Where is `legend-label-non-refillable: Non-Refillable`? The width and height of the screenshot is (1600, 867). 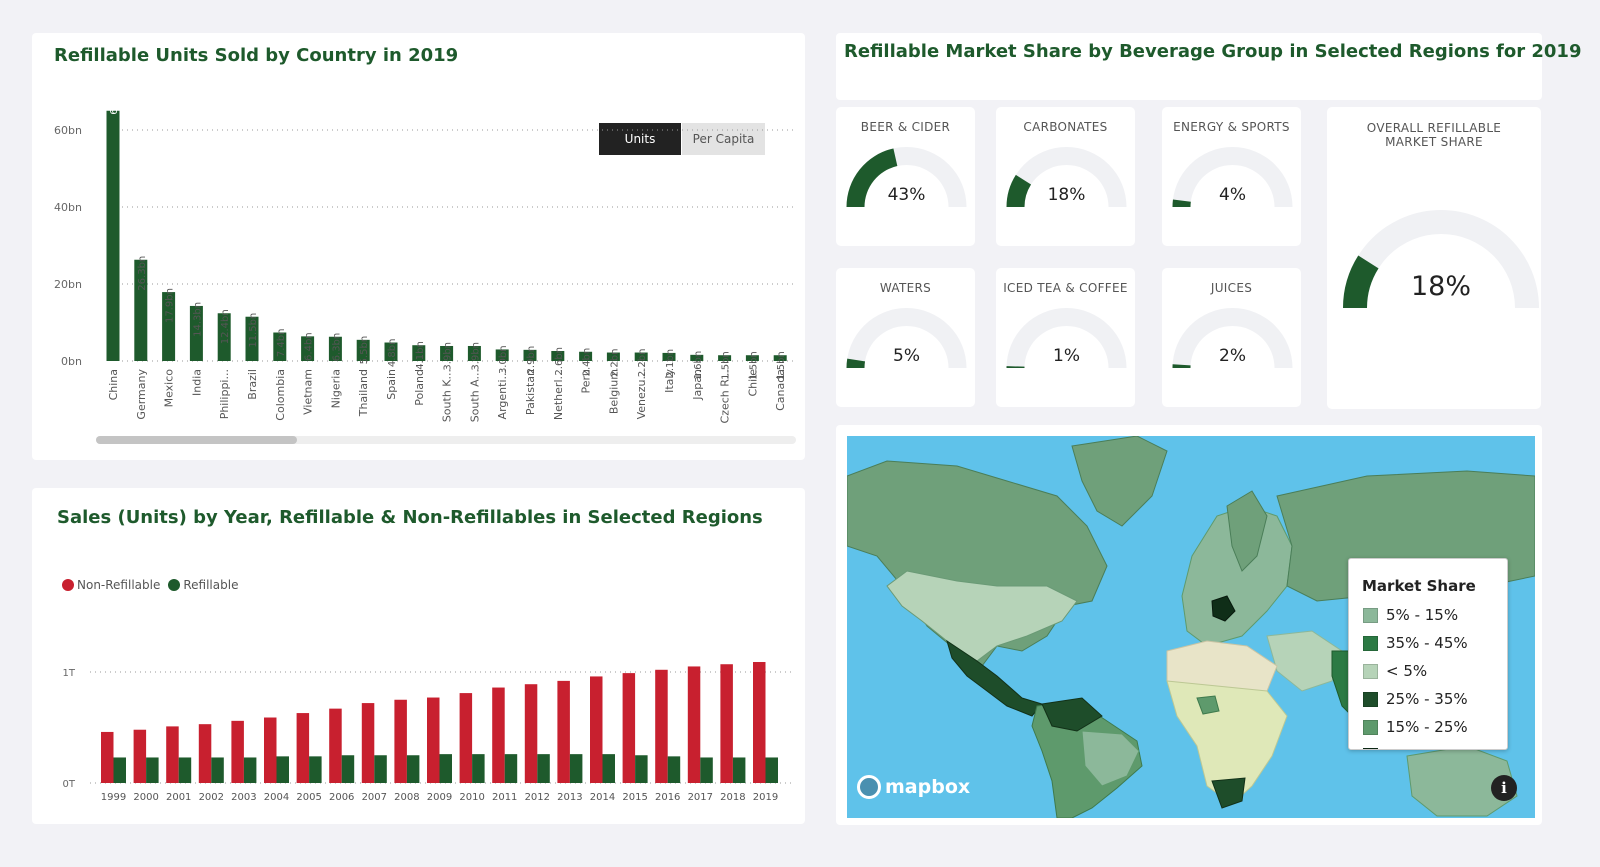 legend-label-non-refillable: Non-Refillable is located at coordinates (119, 585).